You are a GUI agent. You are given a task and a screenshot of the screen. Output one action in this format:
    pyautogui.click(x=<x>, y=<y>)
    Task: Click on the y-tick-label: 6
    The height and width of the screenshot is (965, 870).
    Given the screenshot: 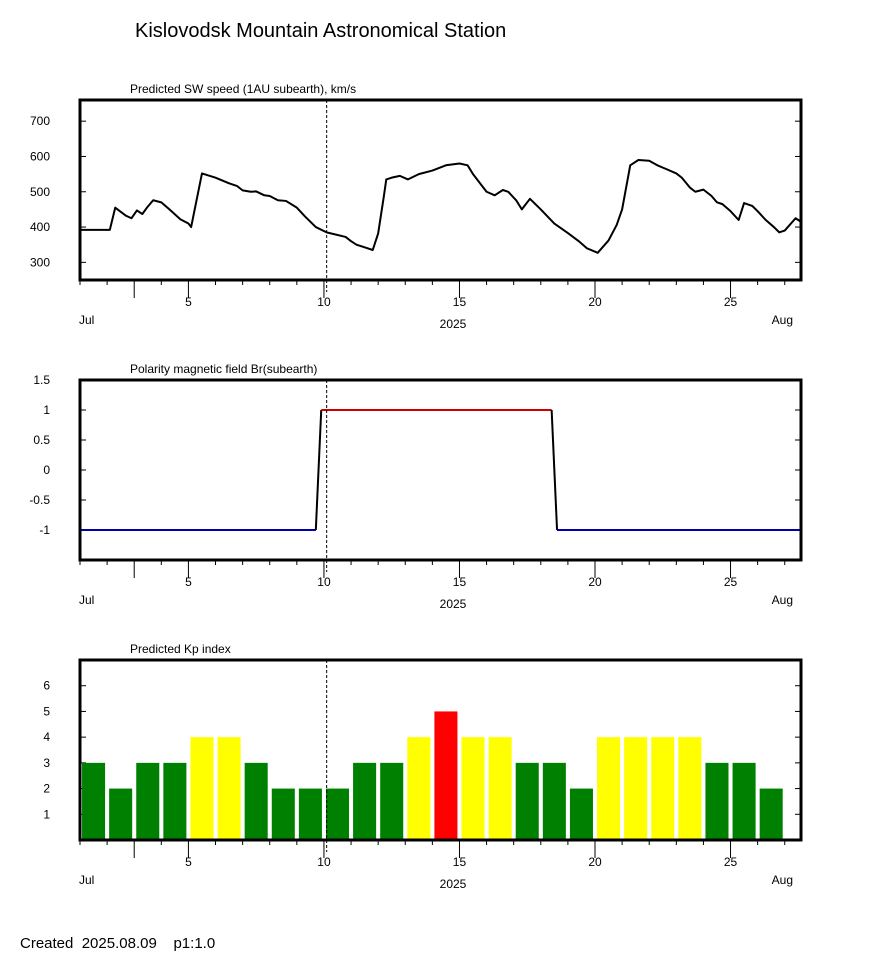 What is the action you would take?
    pyautogui.click(x=46, y=686)
    